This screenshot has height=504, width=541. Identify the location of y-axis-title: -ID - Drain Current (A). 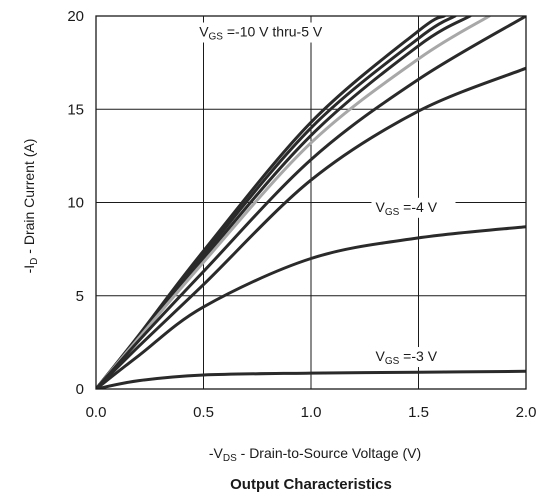
(30, 206).